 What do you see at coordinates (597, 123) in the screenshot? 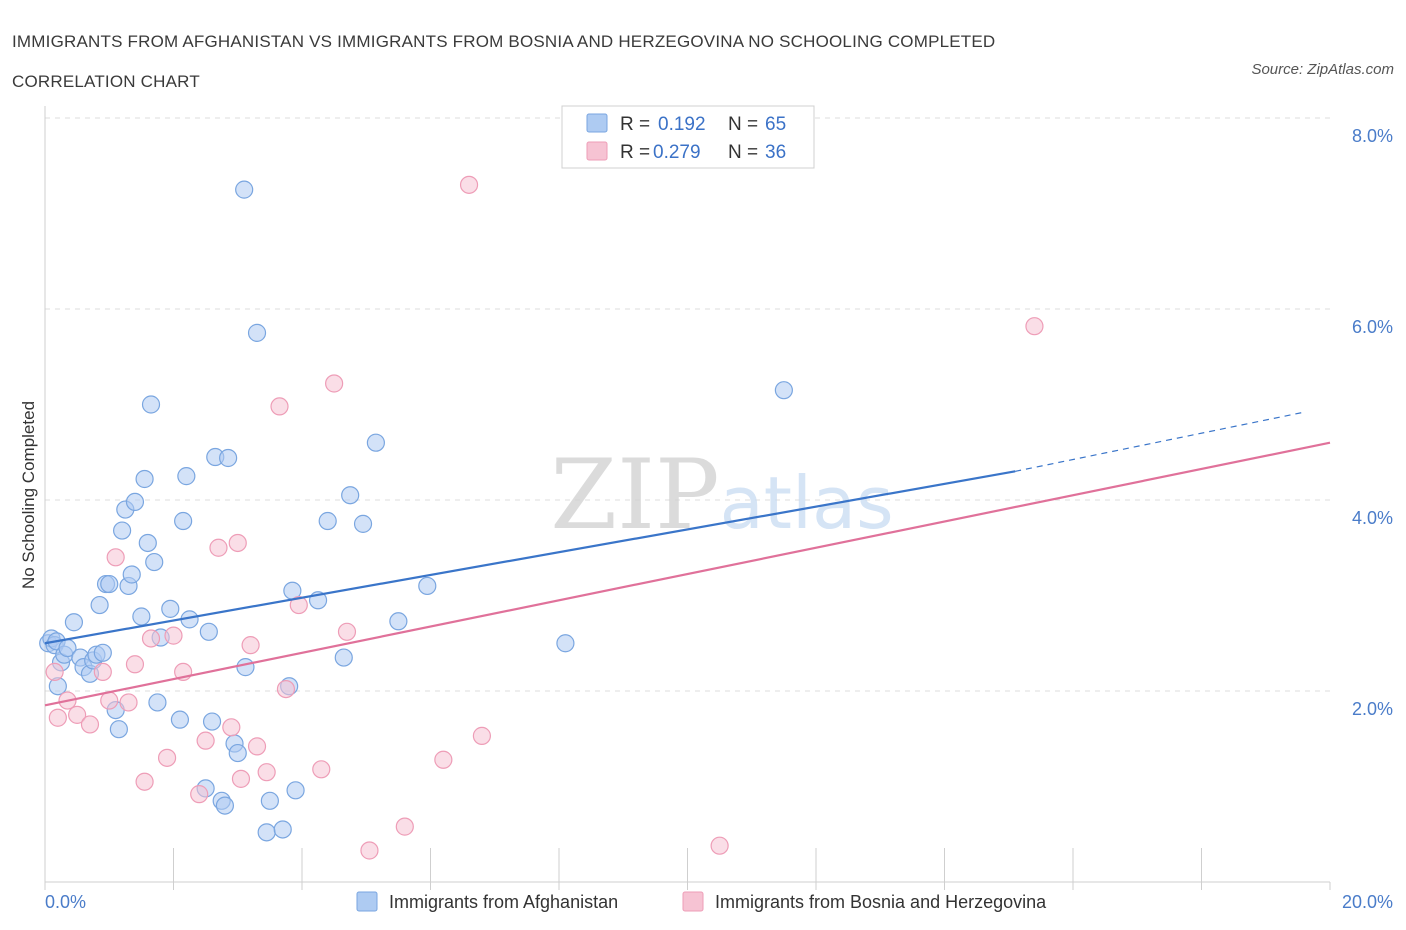
I see `legend-swatch-afghanistan` at bounding box center [597, 123].